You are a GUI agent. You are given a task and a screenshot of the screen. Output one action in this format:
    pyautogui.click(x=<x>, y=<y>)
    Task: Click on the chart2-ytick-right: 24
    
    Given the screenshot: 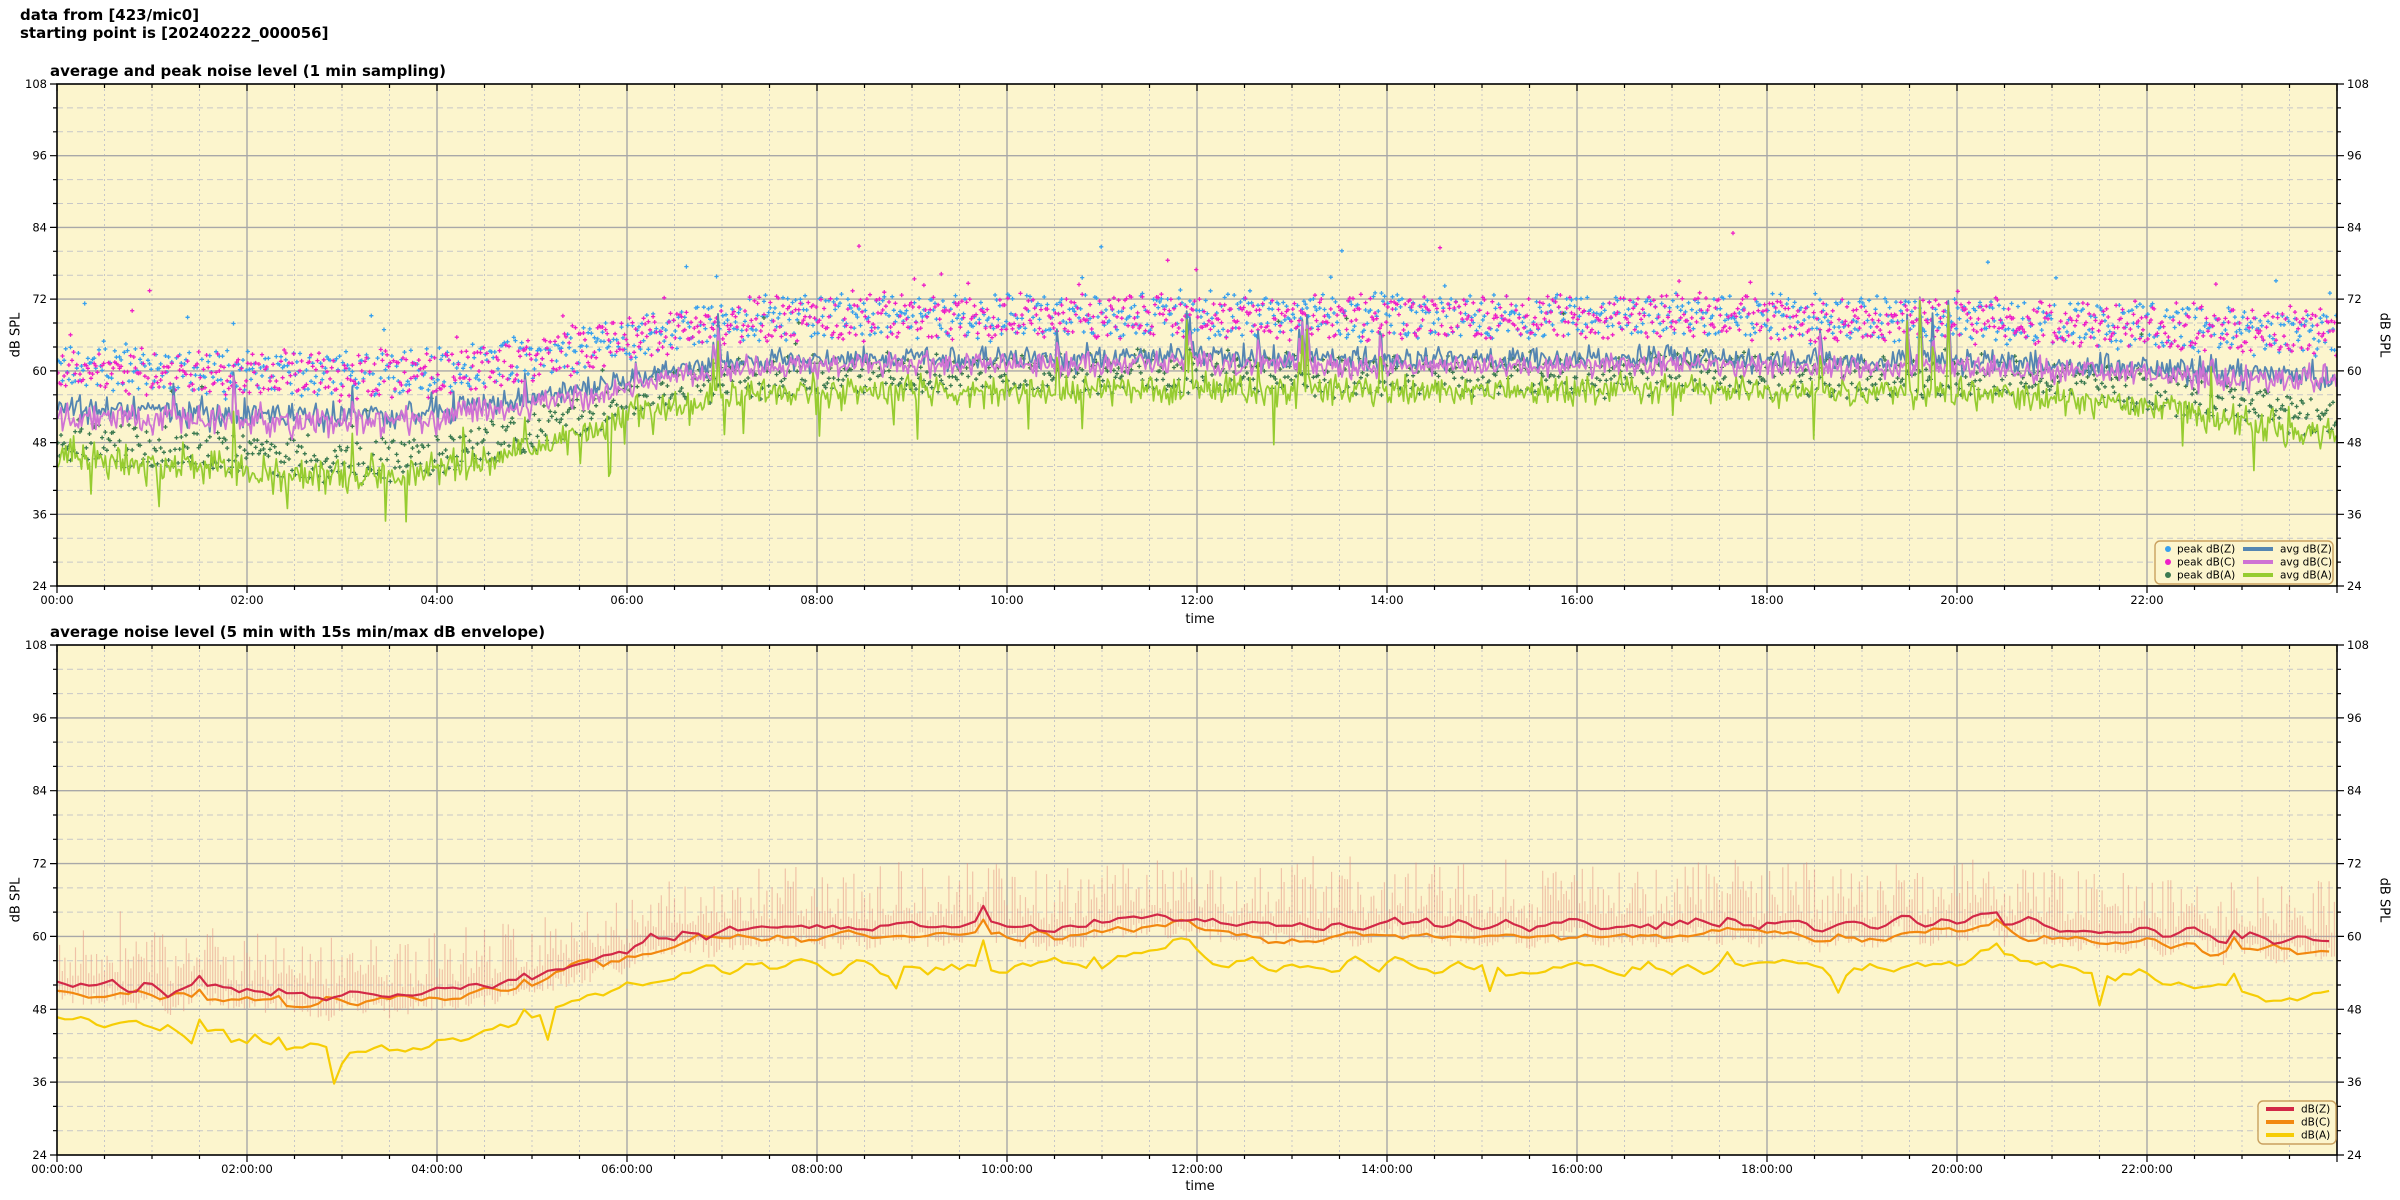 What is the action you would take?
    pyautogui.click(x=2354, y=1155)
    